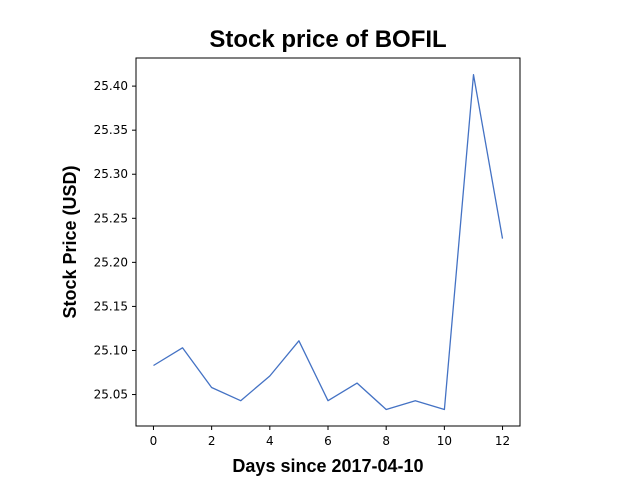  What do you see at coordinates (327, 466) in the screenshot?
I see `x-axis-label: Days since 2017-04-10` at bounding box center [327, 466].